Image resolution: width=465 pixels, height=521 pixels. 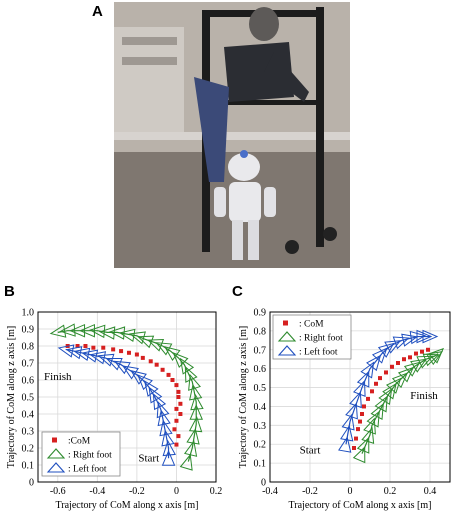 I want to click on legend-com-marker, so click(x=54, y=440).